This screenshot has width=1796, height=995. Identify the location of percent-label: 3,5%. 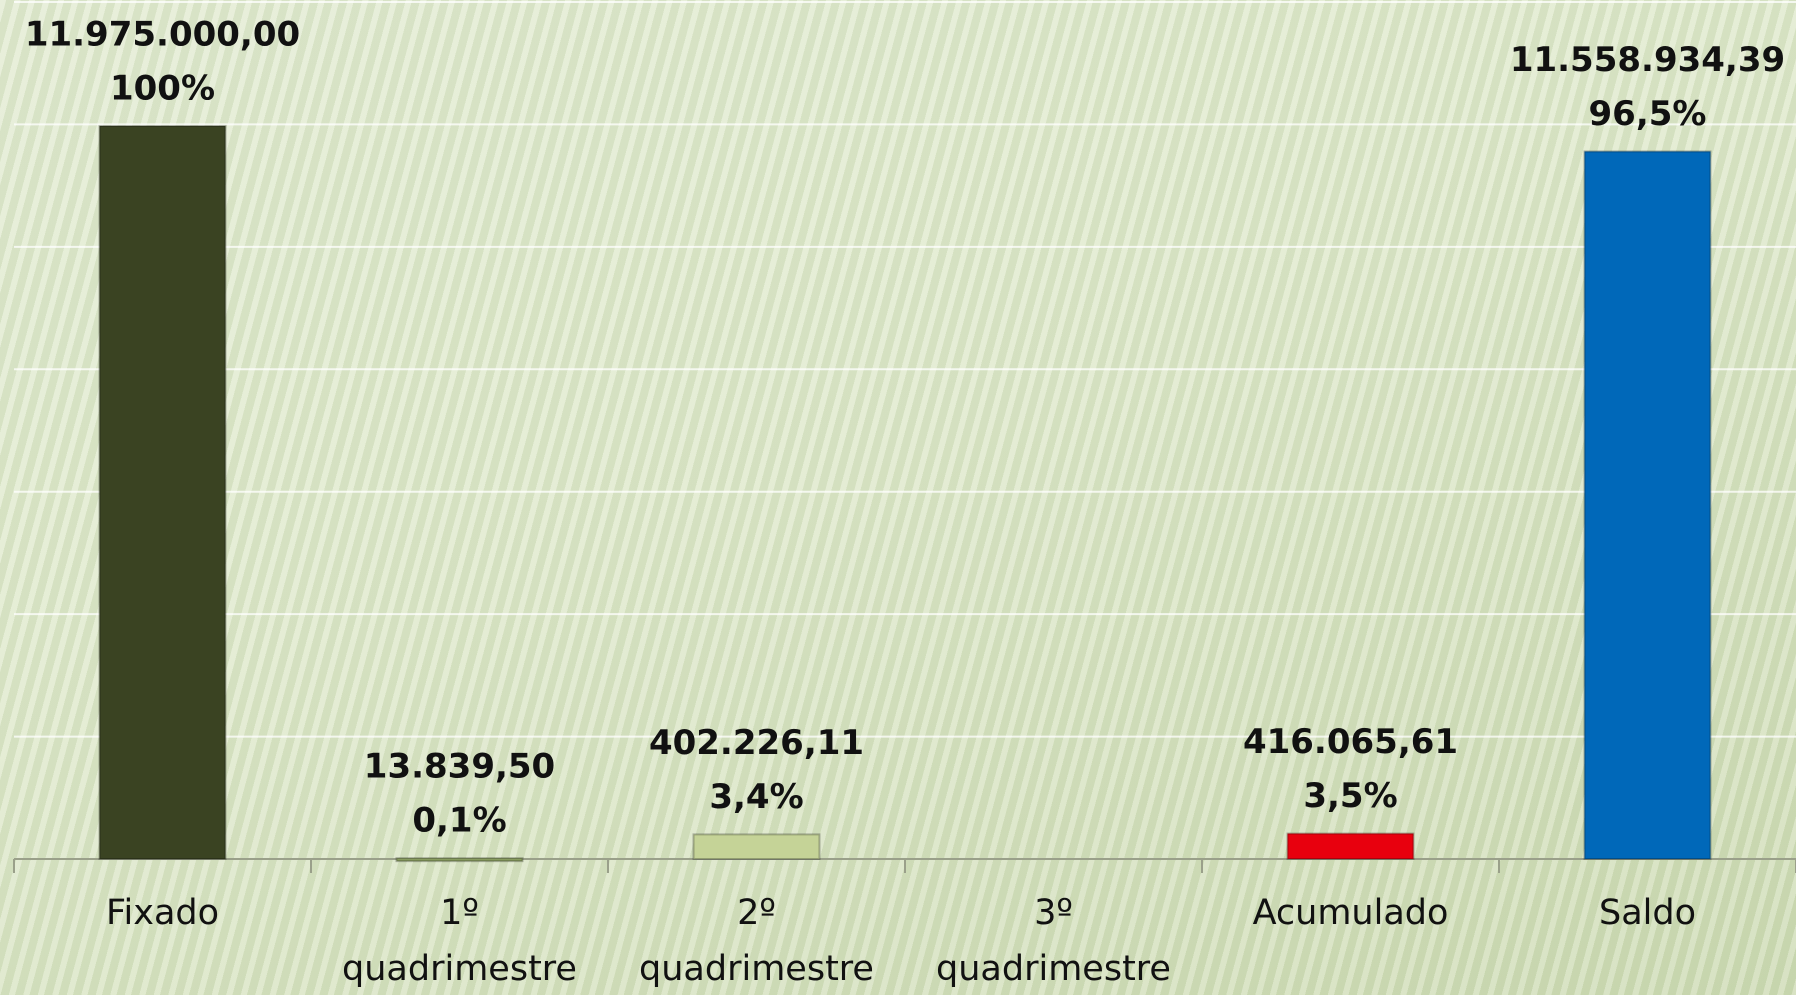
(1350, 796).